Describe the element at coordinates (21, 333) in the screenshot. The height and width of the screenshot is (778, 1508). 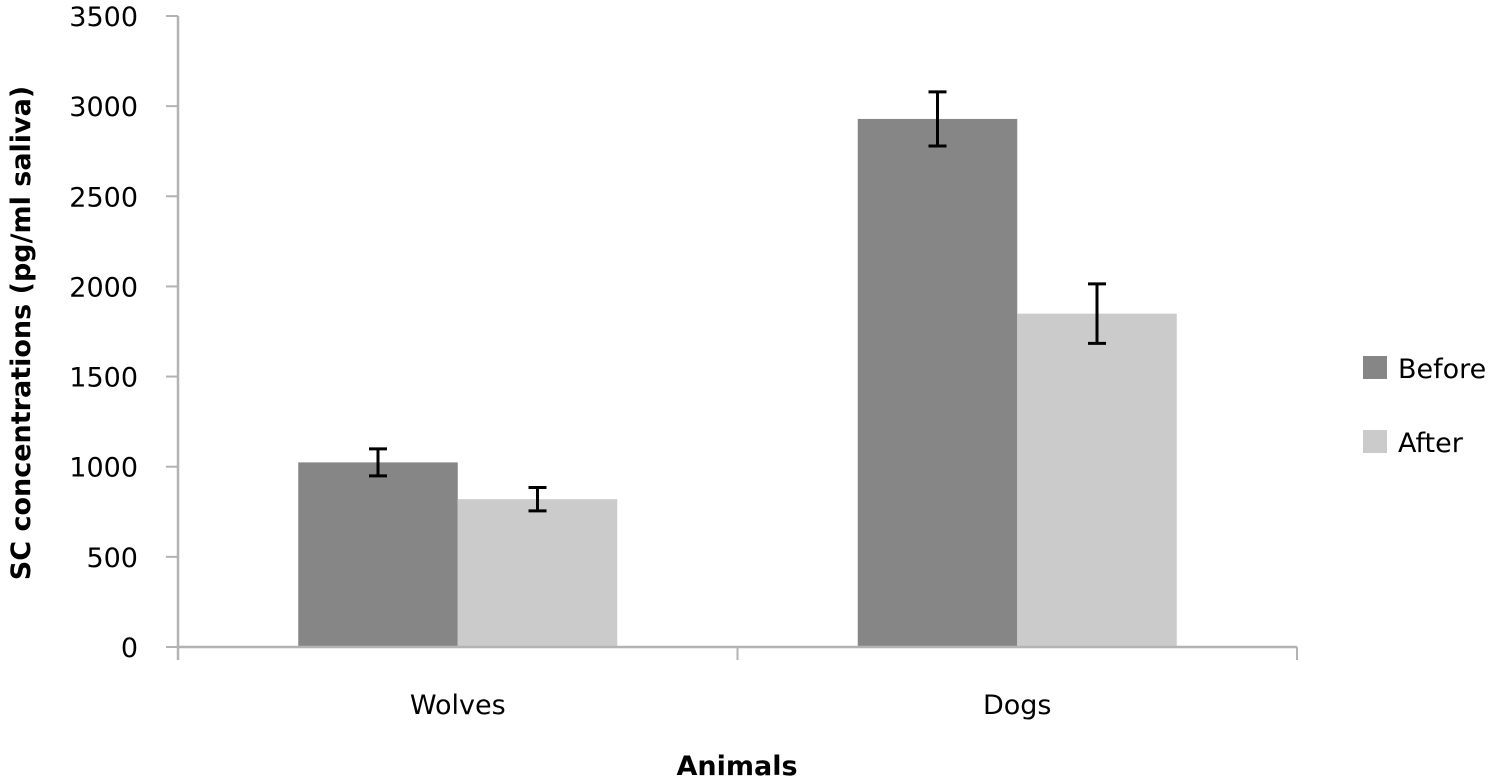
I see `y-axis-title: SC concentrations (pg/ml saliva)` at that location.